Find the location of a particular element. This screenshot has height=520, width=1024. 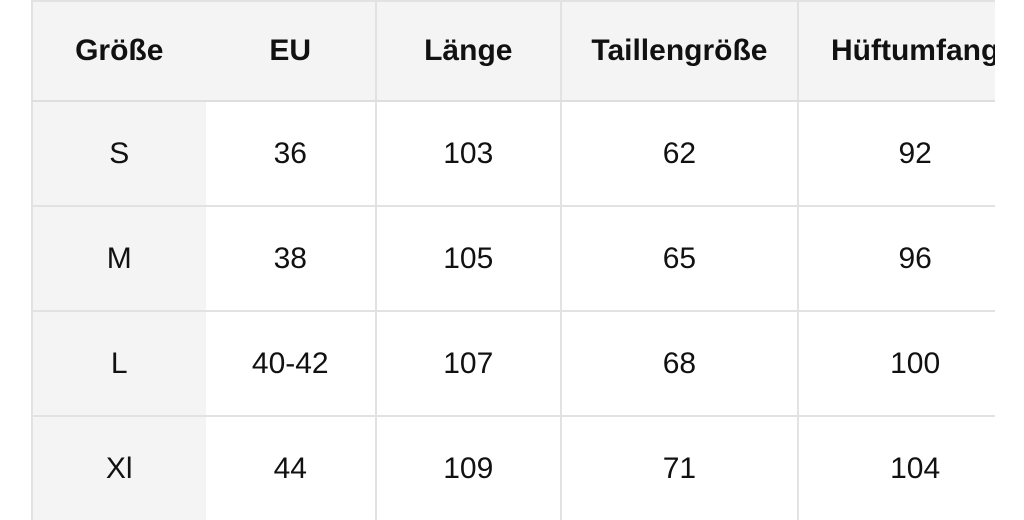

header-cell-groesse: Größe is located at coordinates (119, 51).